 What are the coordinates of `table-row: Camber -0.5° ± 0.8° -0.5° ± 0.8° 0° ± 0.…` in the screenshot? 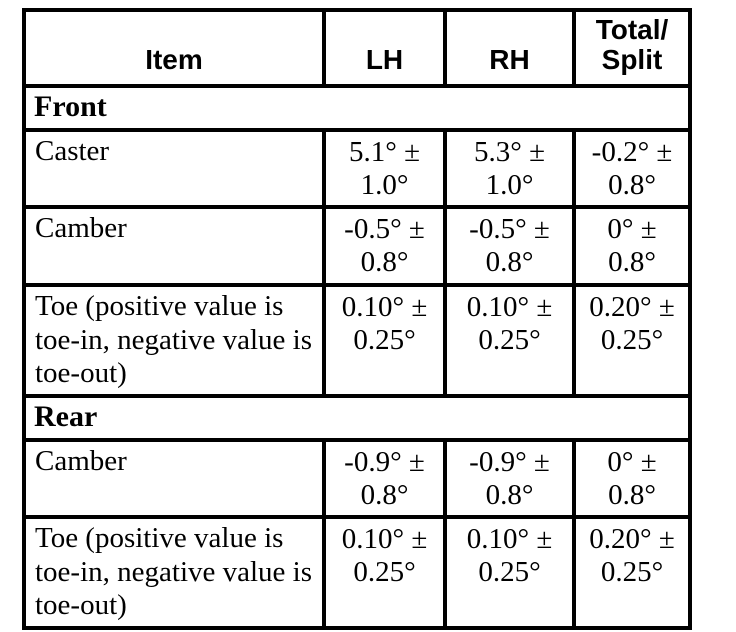 It's located at (357, 246).